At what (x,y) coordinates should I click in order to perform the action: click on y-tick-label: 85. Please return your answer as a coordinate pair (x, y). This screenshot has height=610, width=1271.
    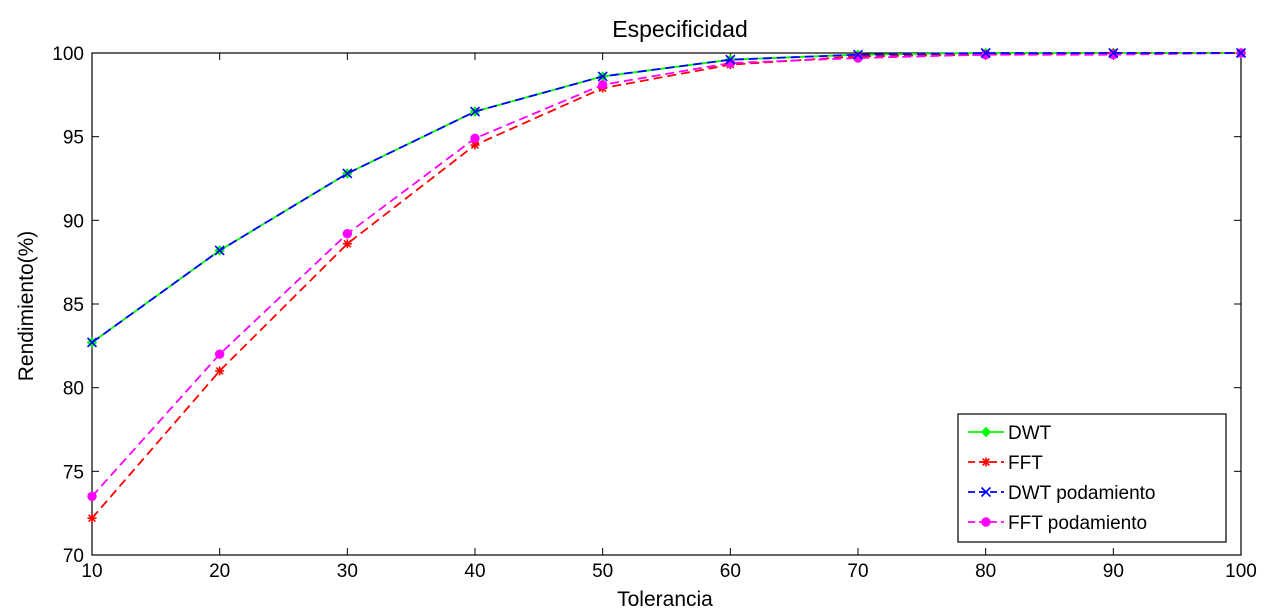
    Looking at the image, I should click on (73, 305).